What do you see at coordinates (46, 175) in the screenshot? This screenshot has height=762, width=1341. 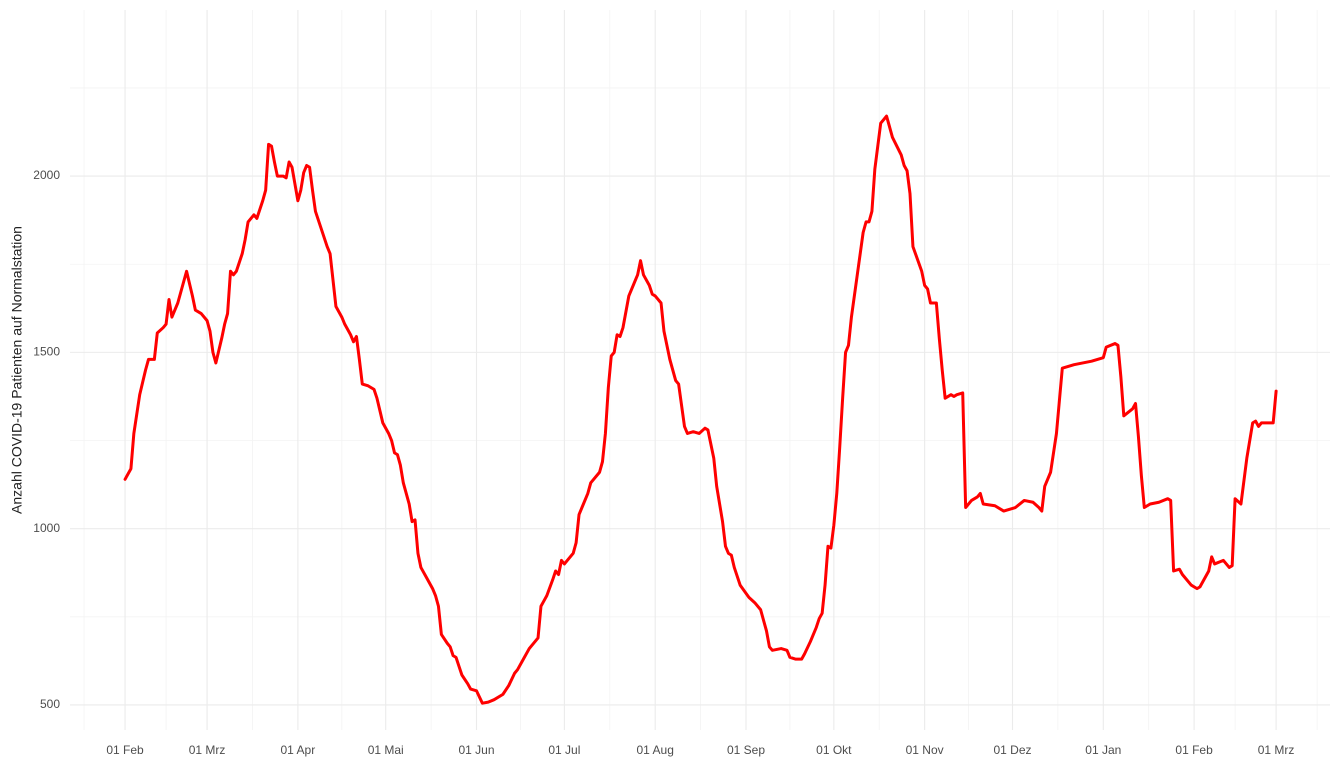 I see `y-tick-label: 2000` at bounding box center [46, 175].